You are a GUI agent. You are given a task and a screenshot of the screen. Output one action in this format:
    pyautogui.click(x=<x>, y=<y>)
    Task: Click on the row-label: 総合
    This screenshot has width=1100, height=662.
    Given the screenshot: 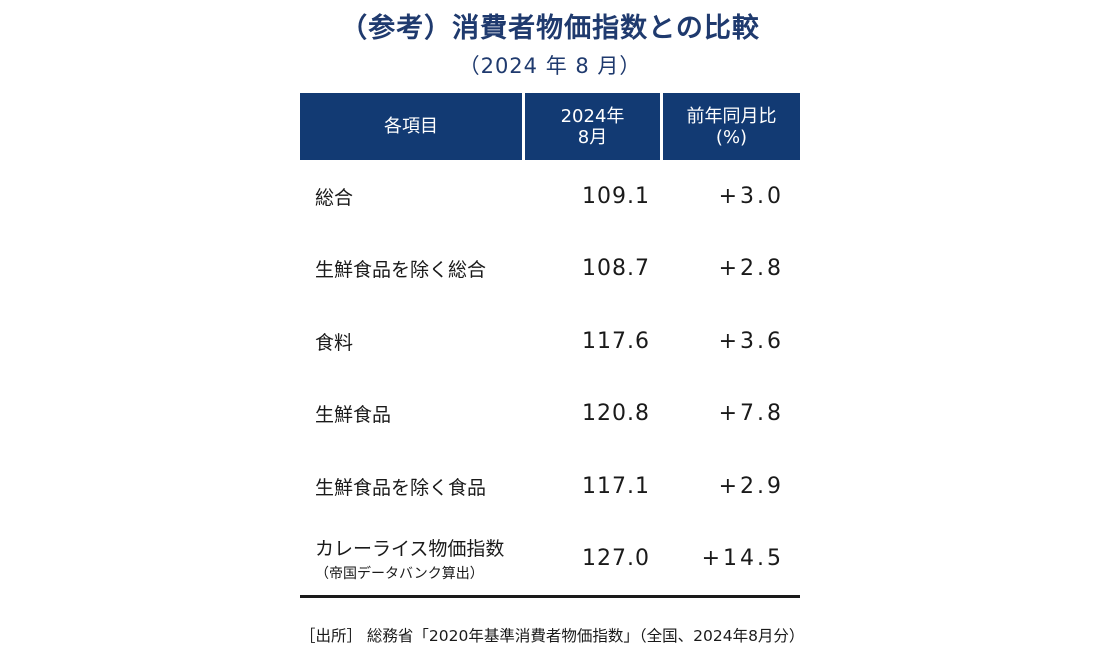 What is the action you would take?
    pyautogui.click(x=411, y=196)
    